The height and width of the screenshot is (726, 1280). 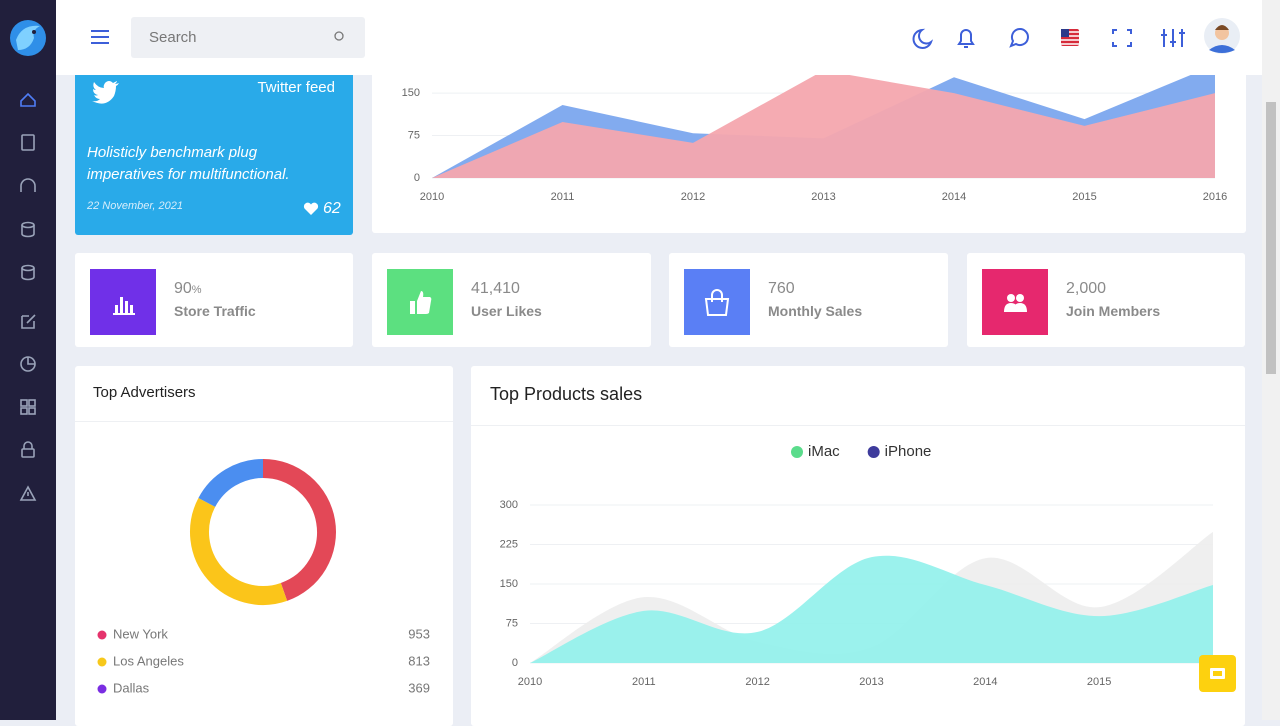 I want to click on stat-number: 760, so click(x=781, y=288).